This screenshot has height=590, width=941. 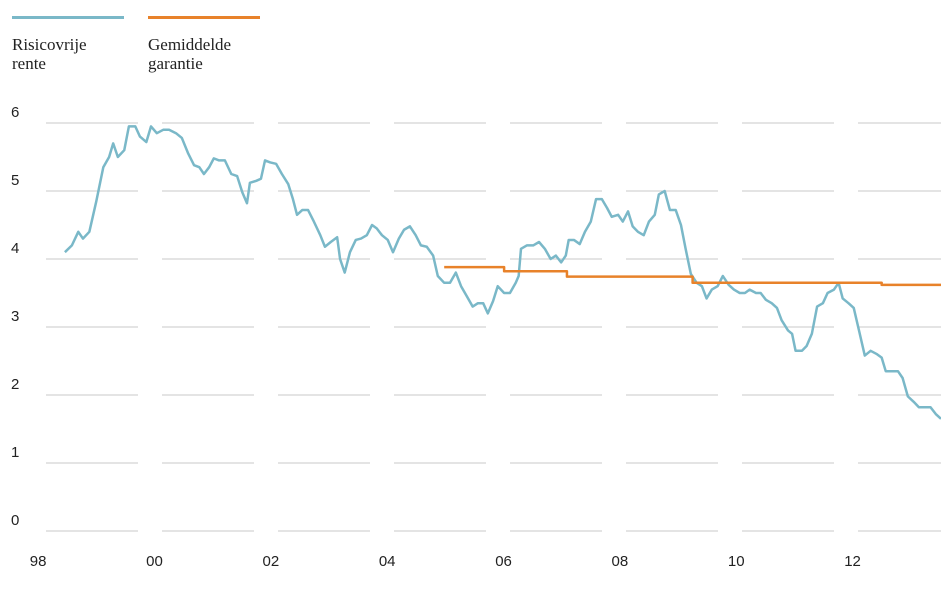 I want to click on legend-item: Risicovrije rente, so click(x=74, y=44).